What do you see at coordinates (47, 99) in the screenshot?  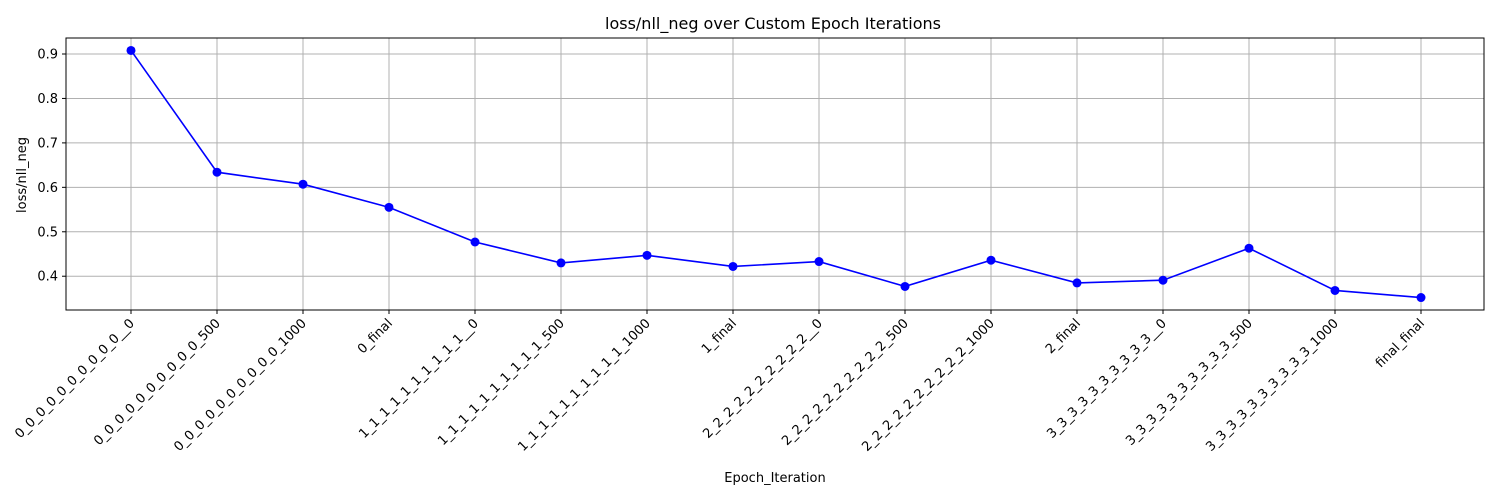 I see `y-tick-label: 0.8` at bounding box center [47, 99].